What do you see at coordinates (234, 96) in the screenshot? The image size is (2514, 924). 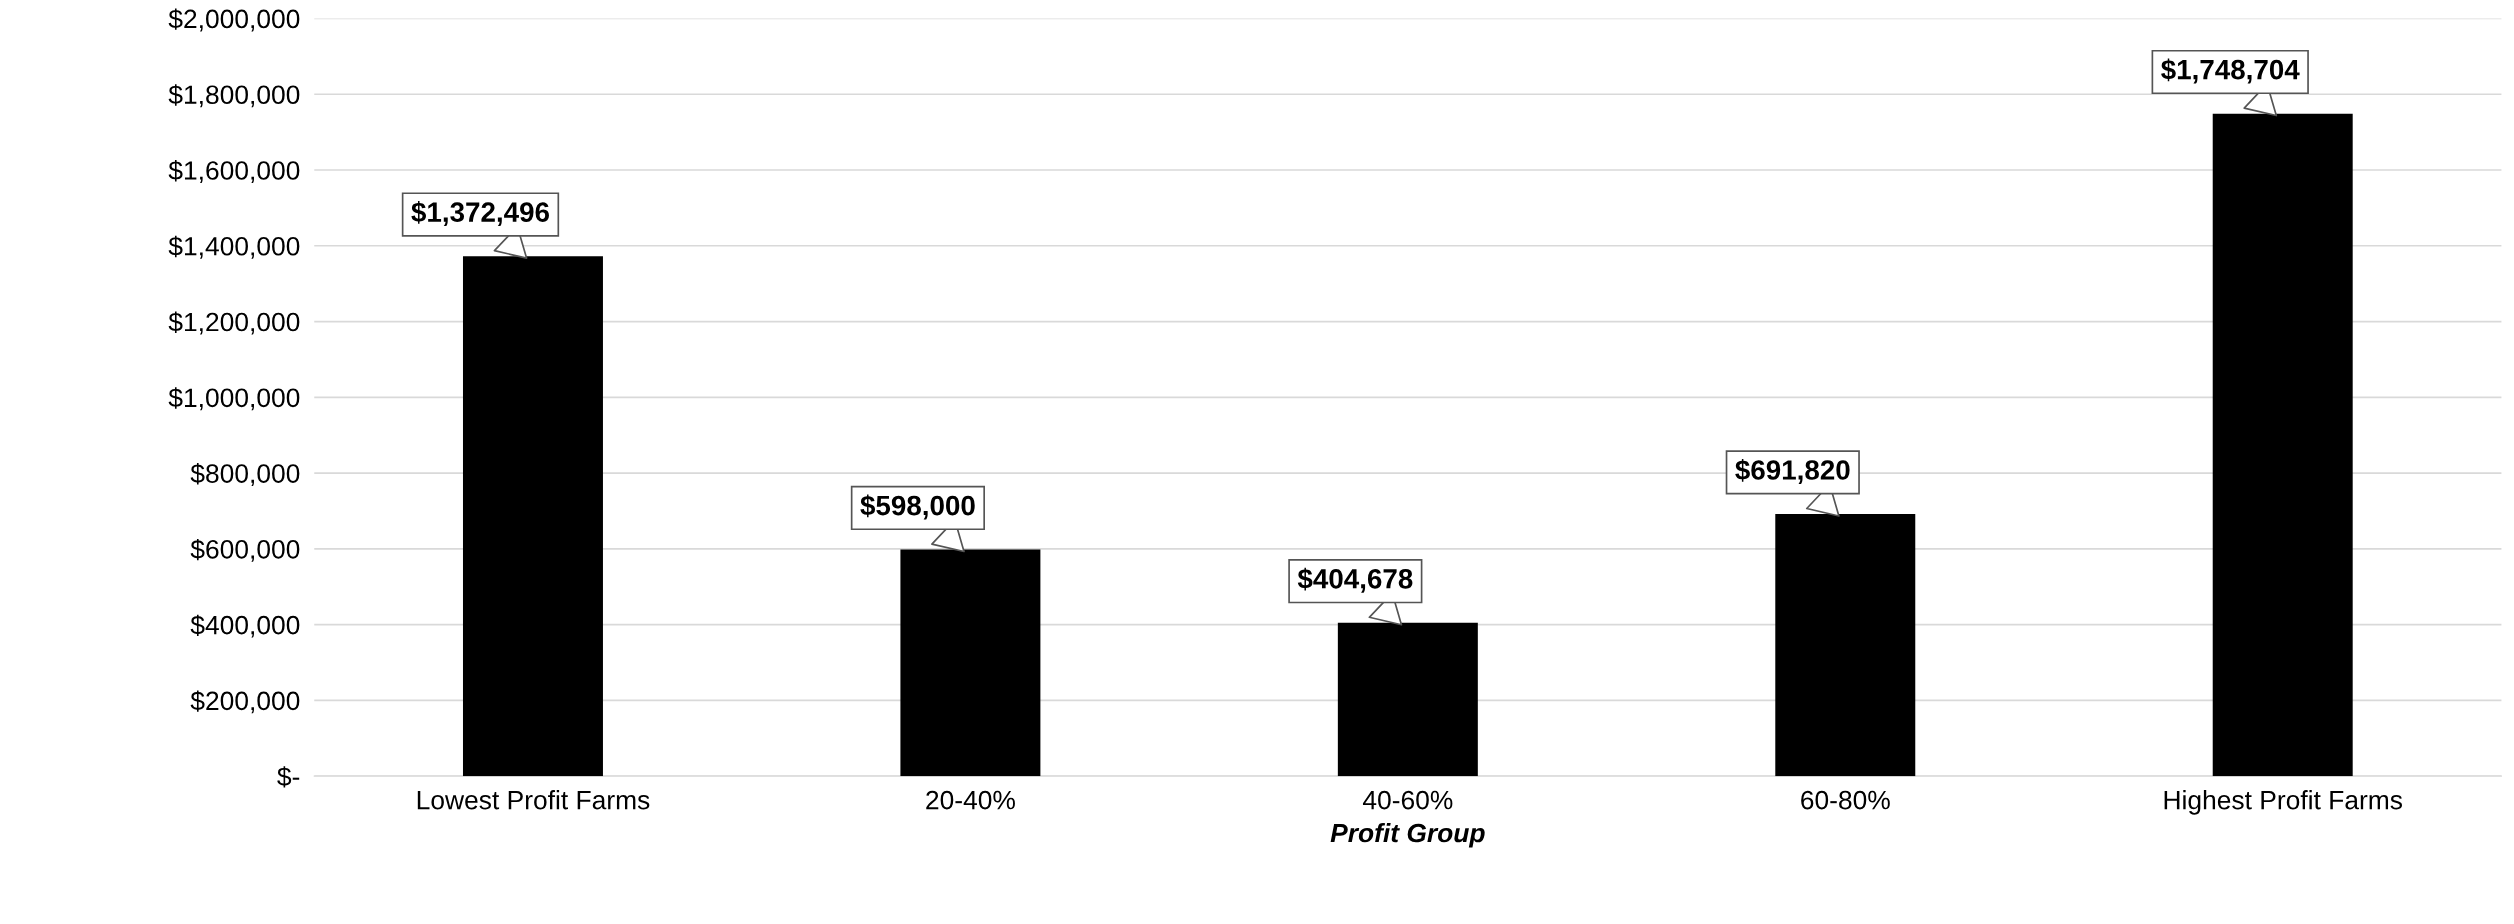 I see `y-tick-label: $1,800,000` at bounding box center [234, 96].